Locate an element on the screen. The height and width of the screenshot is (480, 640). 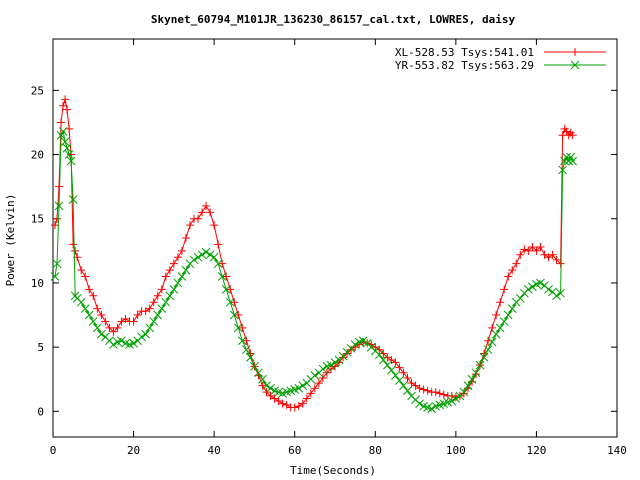
x-tick-label: 0 is located at coordinates (53, 450).